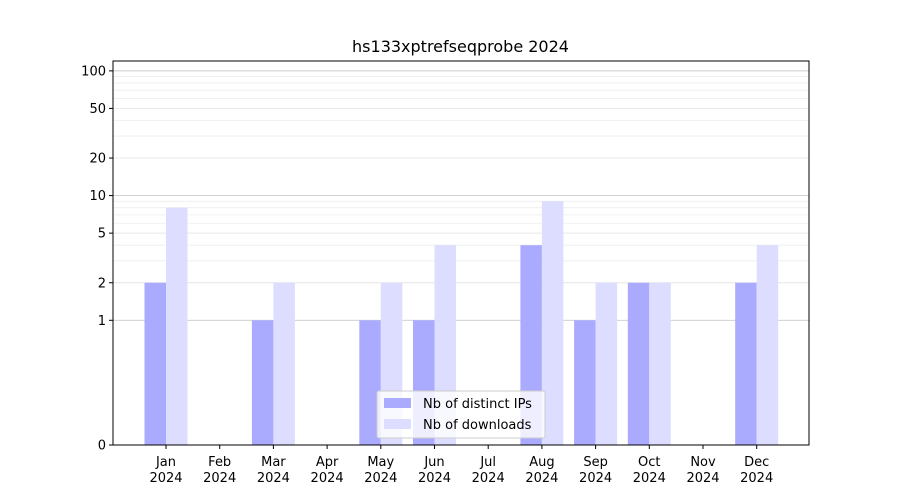  Describe the element at coordinates (703, 462) in the screenshot. I see `x-tick-label-month: Nov` at that location.